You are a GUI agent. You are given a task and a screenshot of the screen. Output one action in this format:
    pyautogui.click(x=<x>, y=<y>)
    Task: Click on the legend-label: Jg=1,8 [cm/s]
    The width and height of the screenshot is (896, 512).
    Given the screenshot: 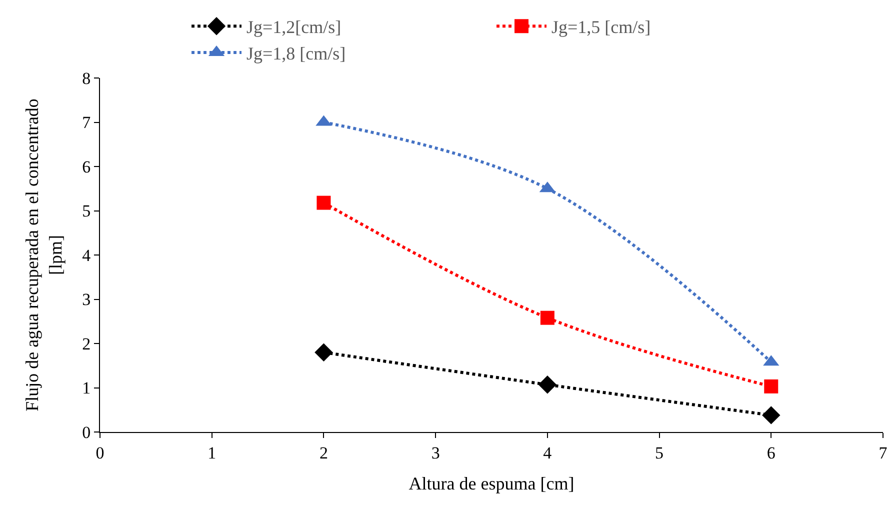 What is the action you would take?
    pyautogui.click(x=296, y=54)
    